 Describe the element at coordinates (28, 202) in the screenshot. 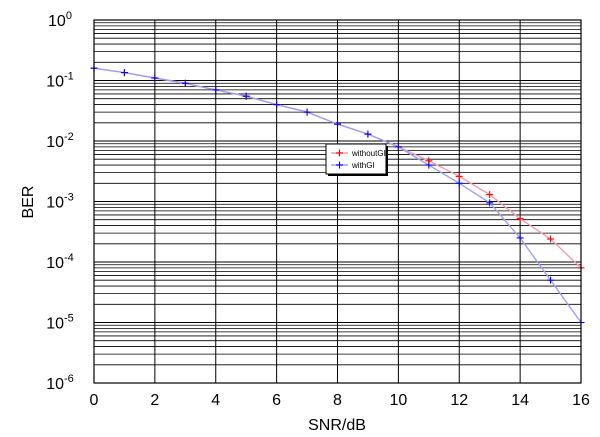

I see `y-axis-title: BER` at that location.